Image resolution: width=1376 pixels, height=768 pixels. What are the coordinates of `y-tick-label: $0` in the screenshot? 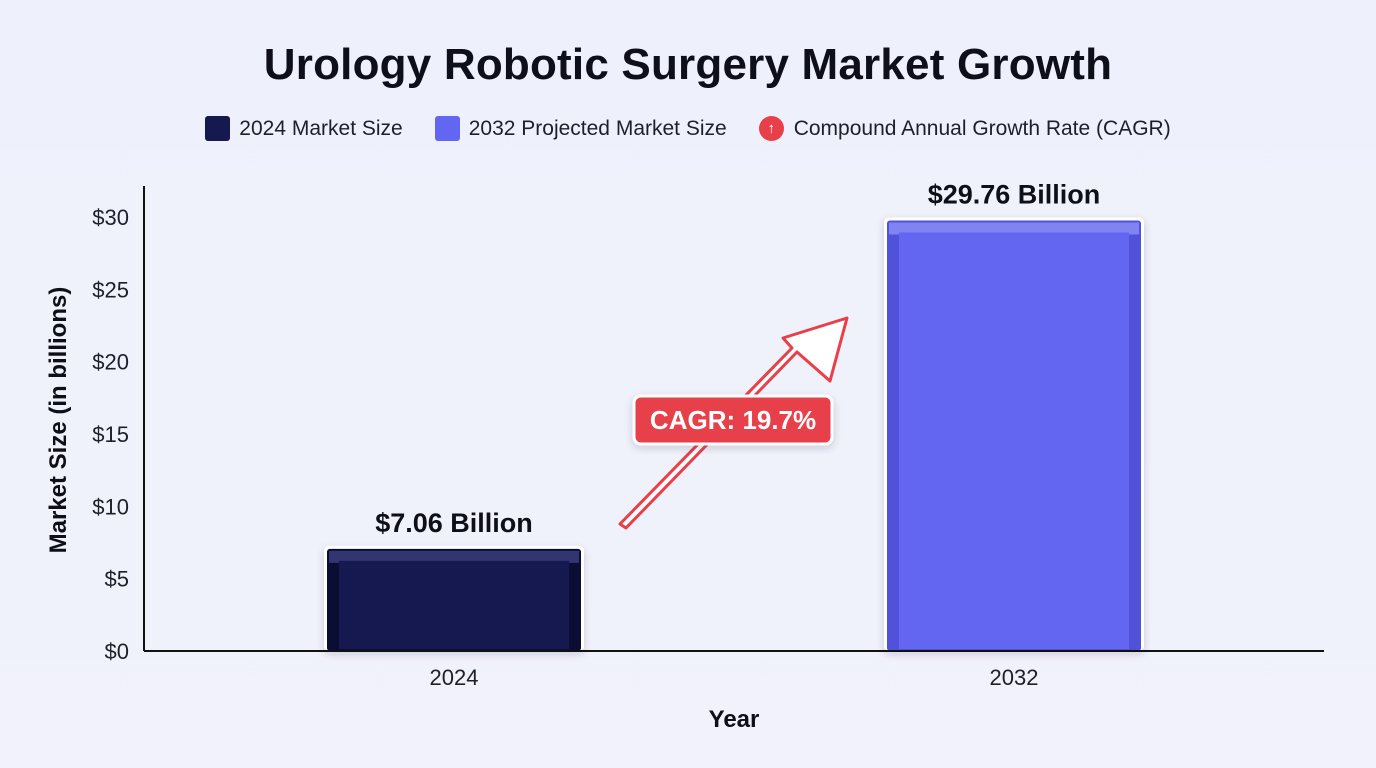 It's located at (117, 651).